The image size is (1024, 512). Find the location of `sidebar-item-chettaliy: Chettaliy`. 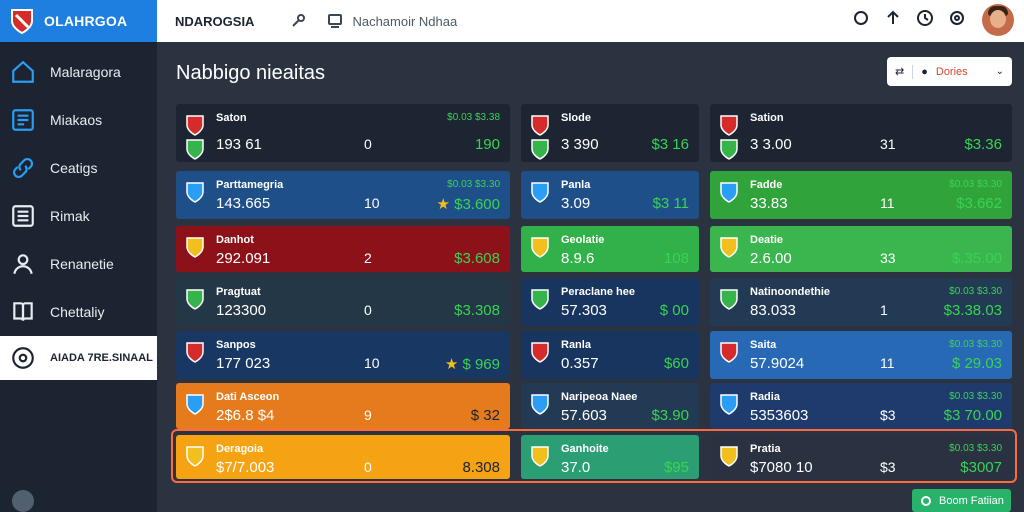

sidebar-item-chettaliy: Chettaliy is located at coordinates (78, 312).